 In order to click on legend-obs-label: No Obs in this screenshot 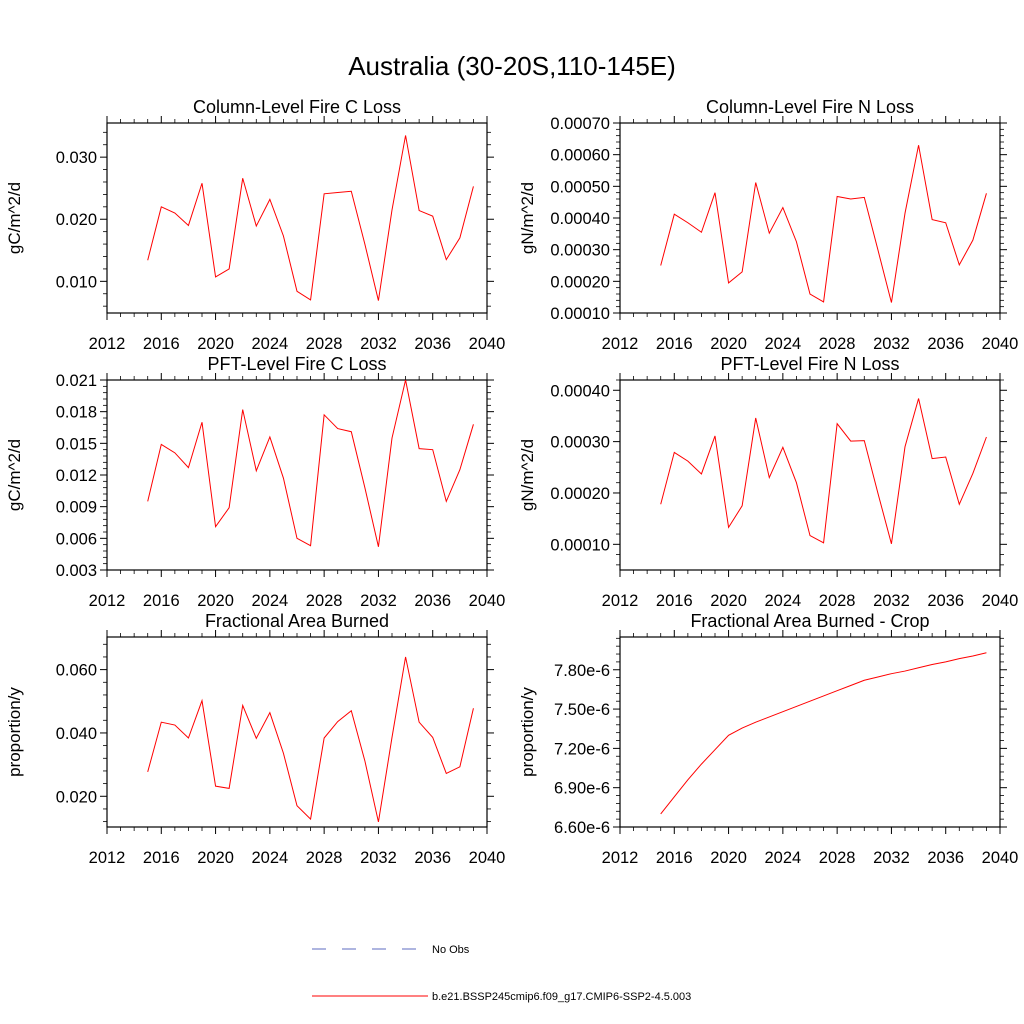, I will do `click(451, 950)`.